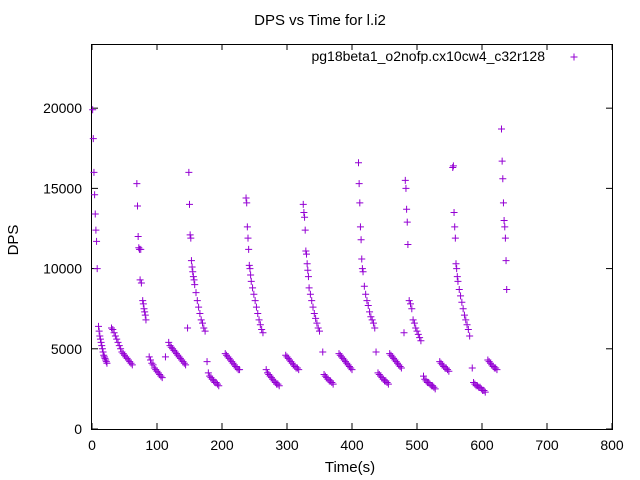  What do you see at coordinates (222, 445) in the screenshot?
I see `x-tick-label: 200` at bounding box center [222, 445].